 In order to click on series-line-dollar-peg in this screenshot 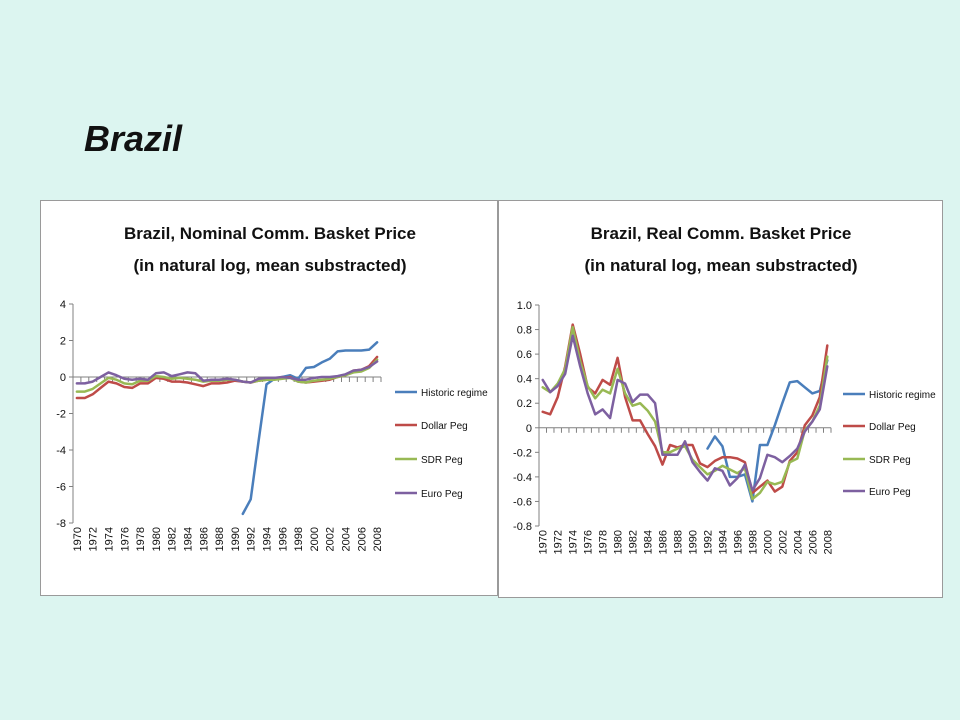, I will do `click(685, 409)`.